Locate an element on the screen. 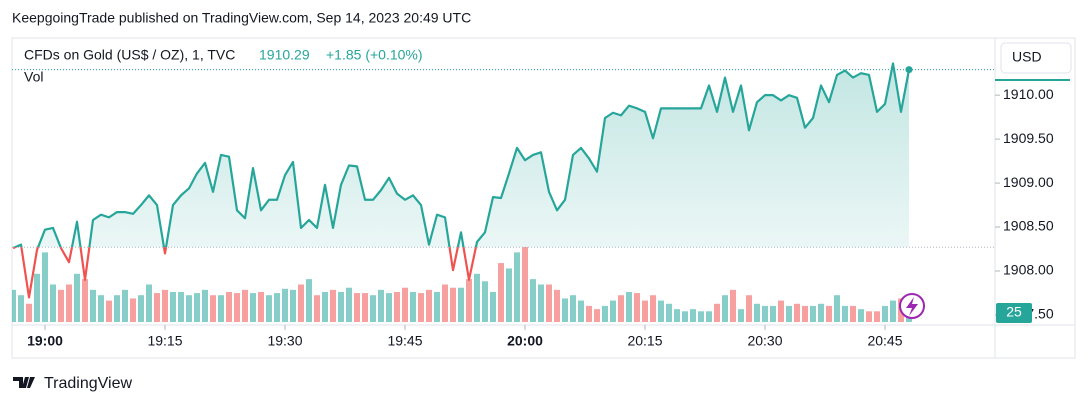 The width and height of the screenshot is (1090, 407). symbol-title: CFDs on Gold (US$ / OZ), 1, TVC is located at coordinates (129, 55).